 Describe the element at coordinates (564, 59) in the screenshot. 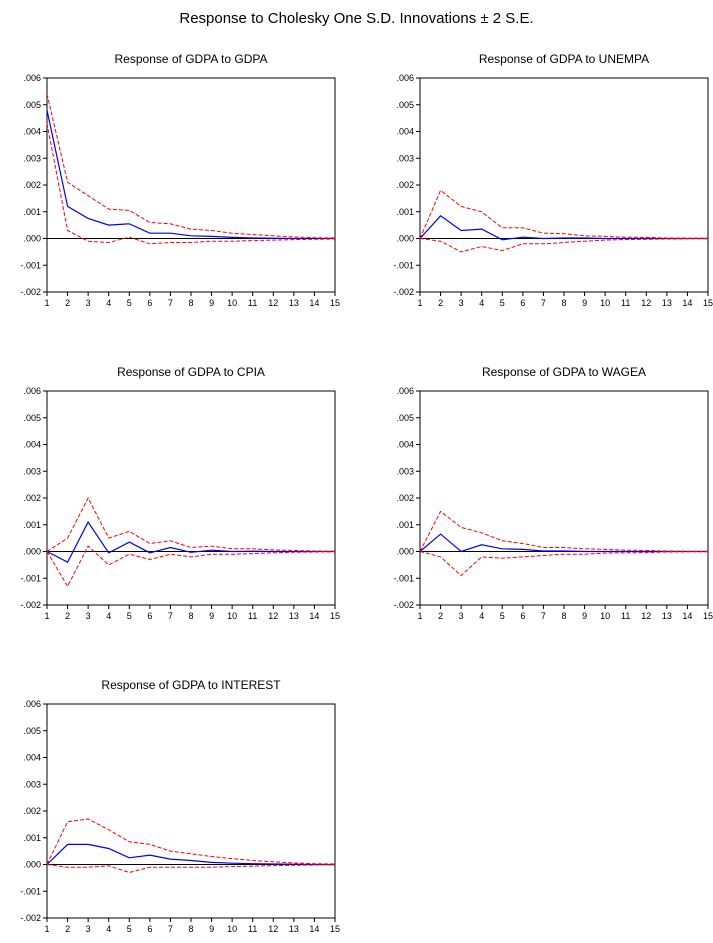

I see `panel-title: Response of GDPA to UNEMPA` at that location.